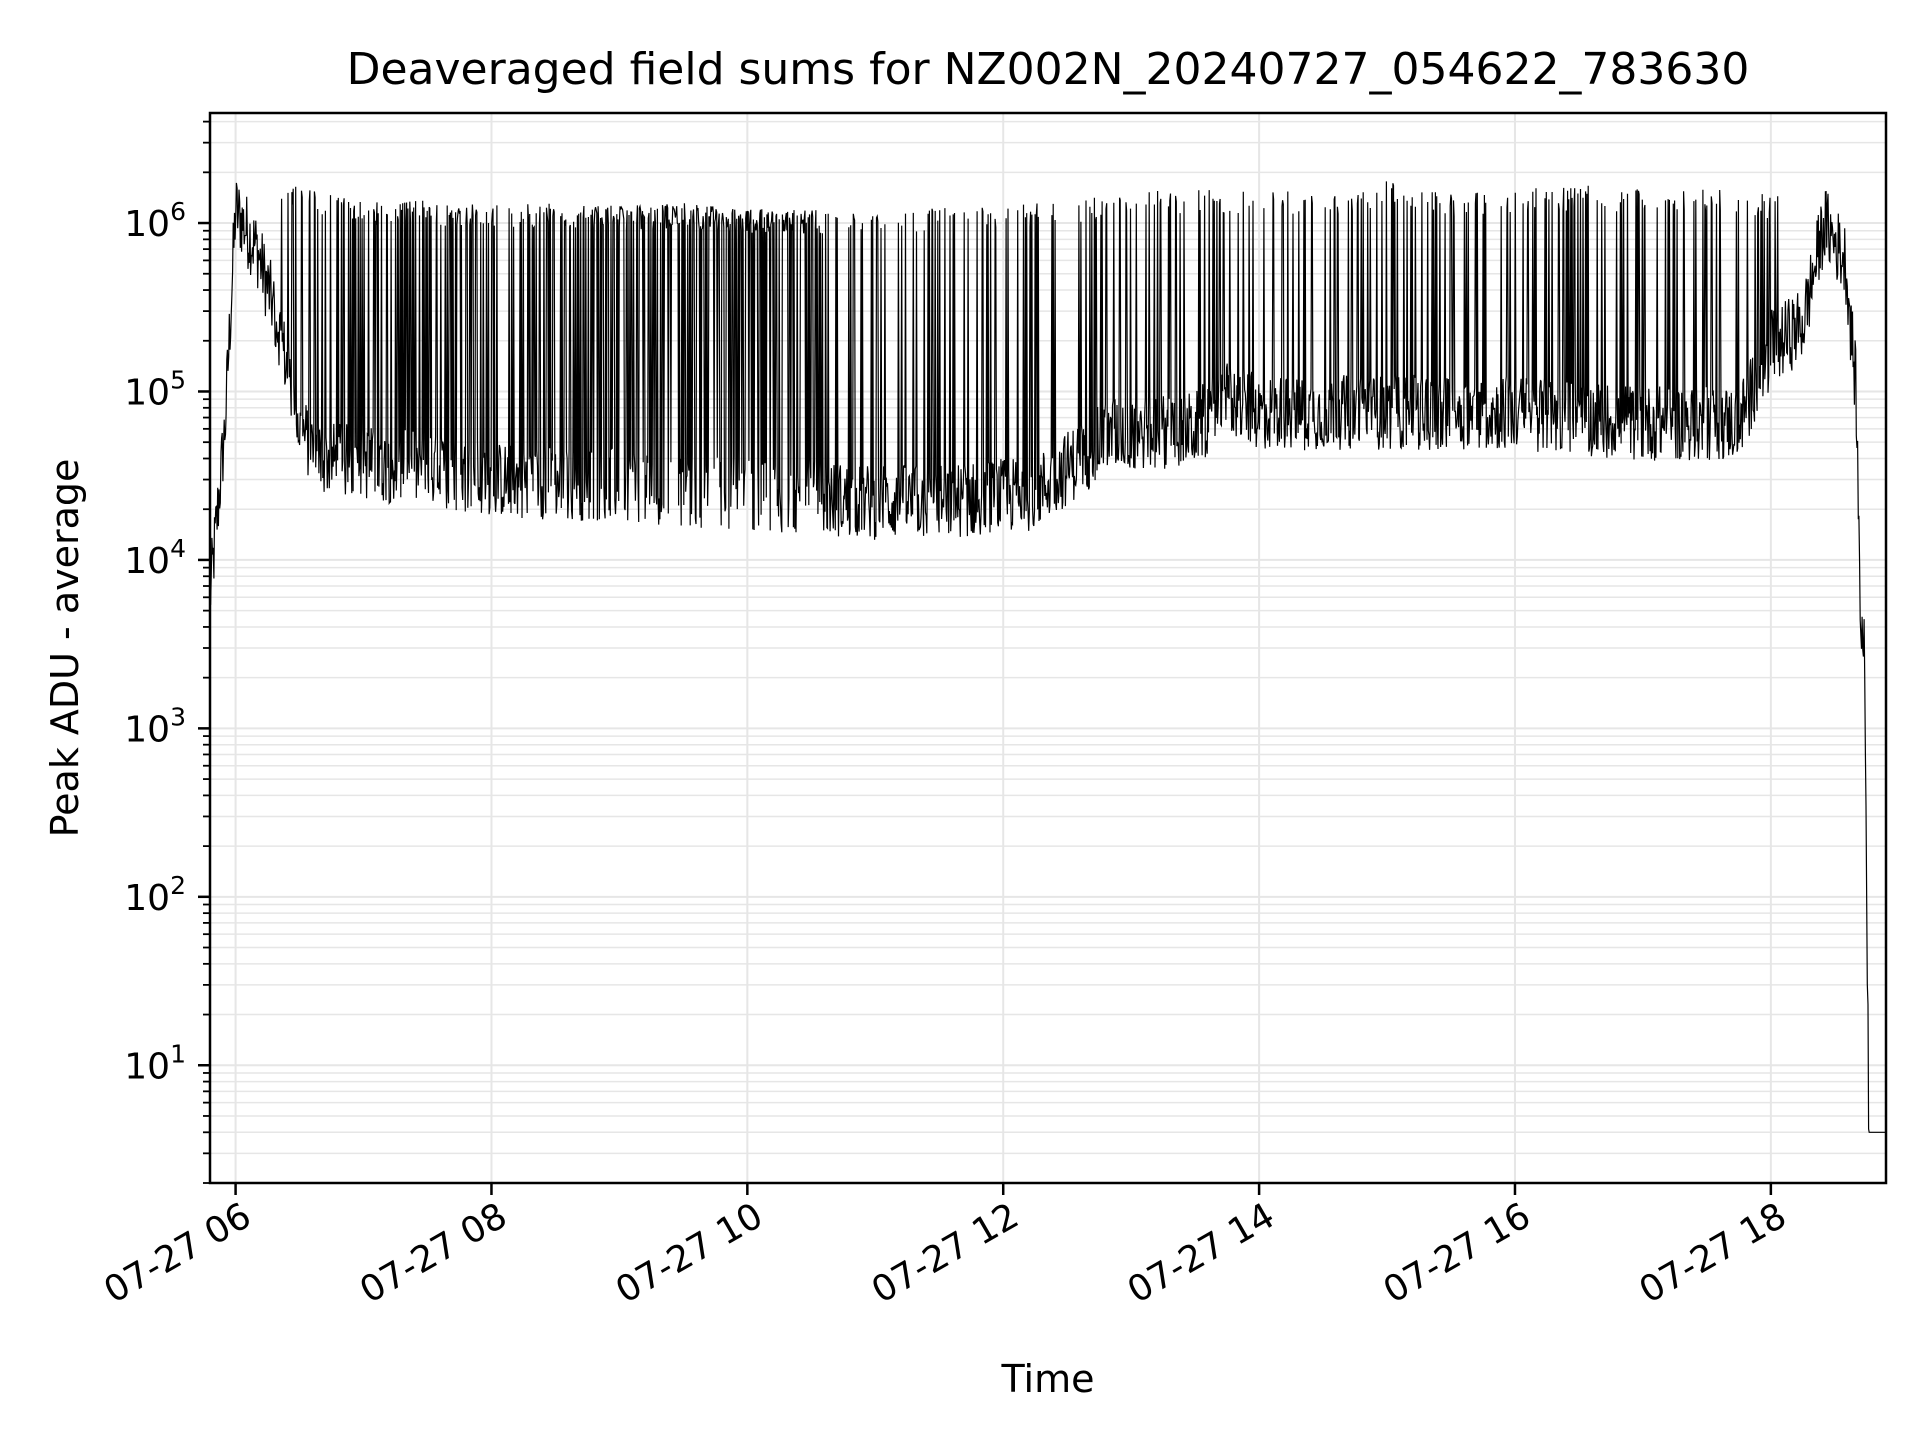 The height and width of the screenshot is (1440, 1920). Describe the element at coordinates (1048, 1379) in the screenshot. I see `x-axis-label: Time` at that location.